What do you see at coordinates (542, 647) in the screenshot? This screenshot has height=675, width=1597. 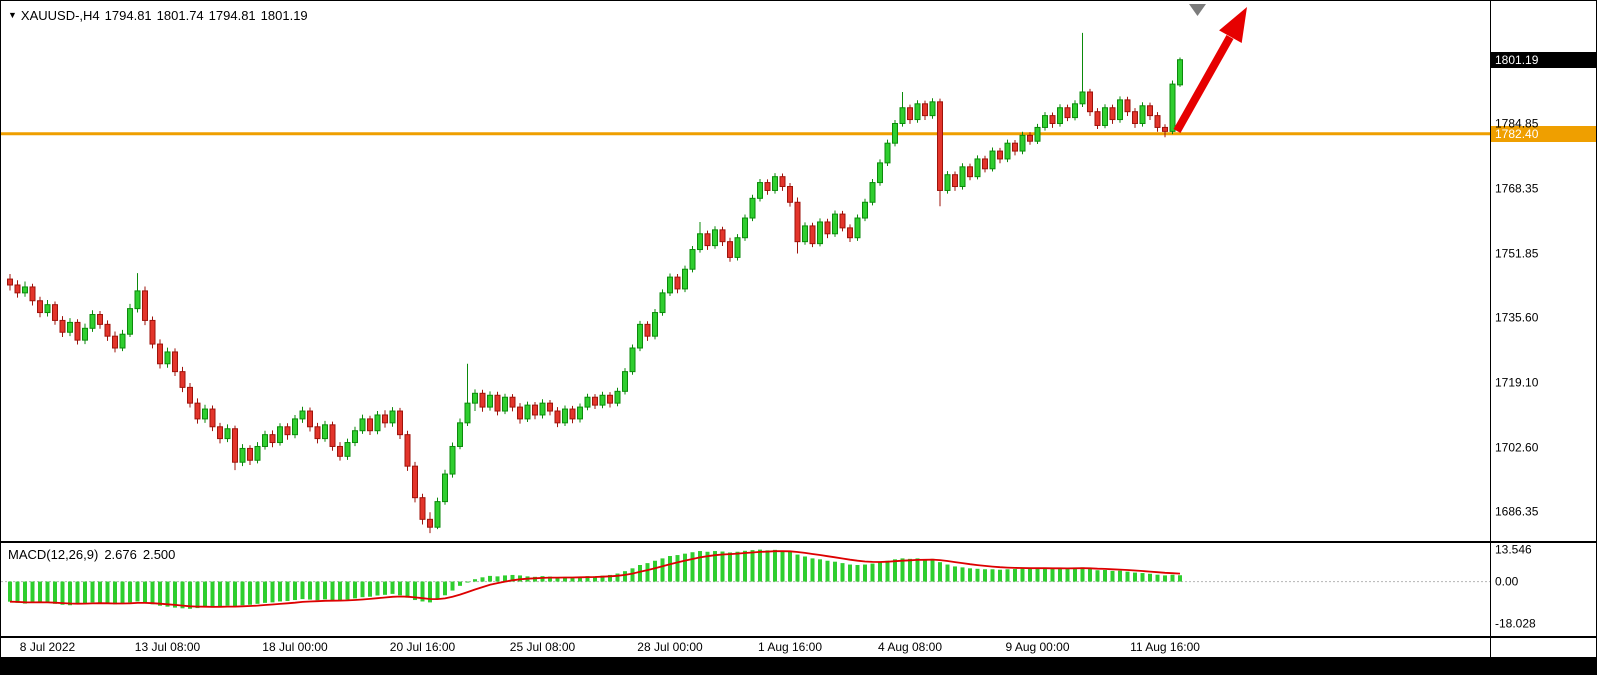 I see `time-tick-label: 25 Jul 08:00` at bounding box center [542, 647].